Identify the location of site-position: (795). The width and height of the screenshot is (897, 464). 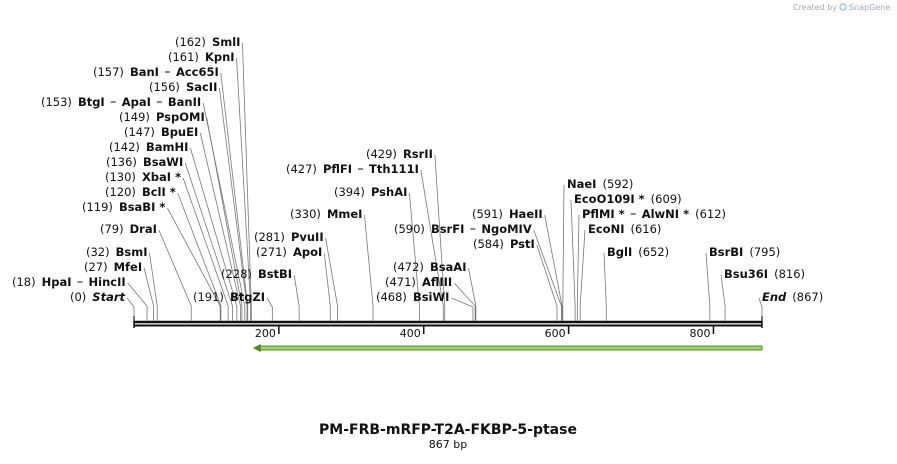
(764, 252).